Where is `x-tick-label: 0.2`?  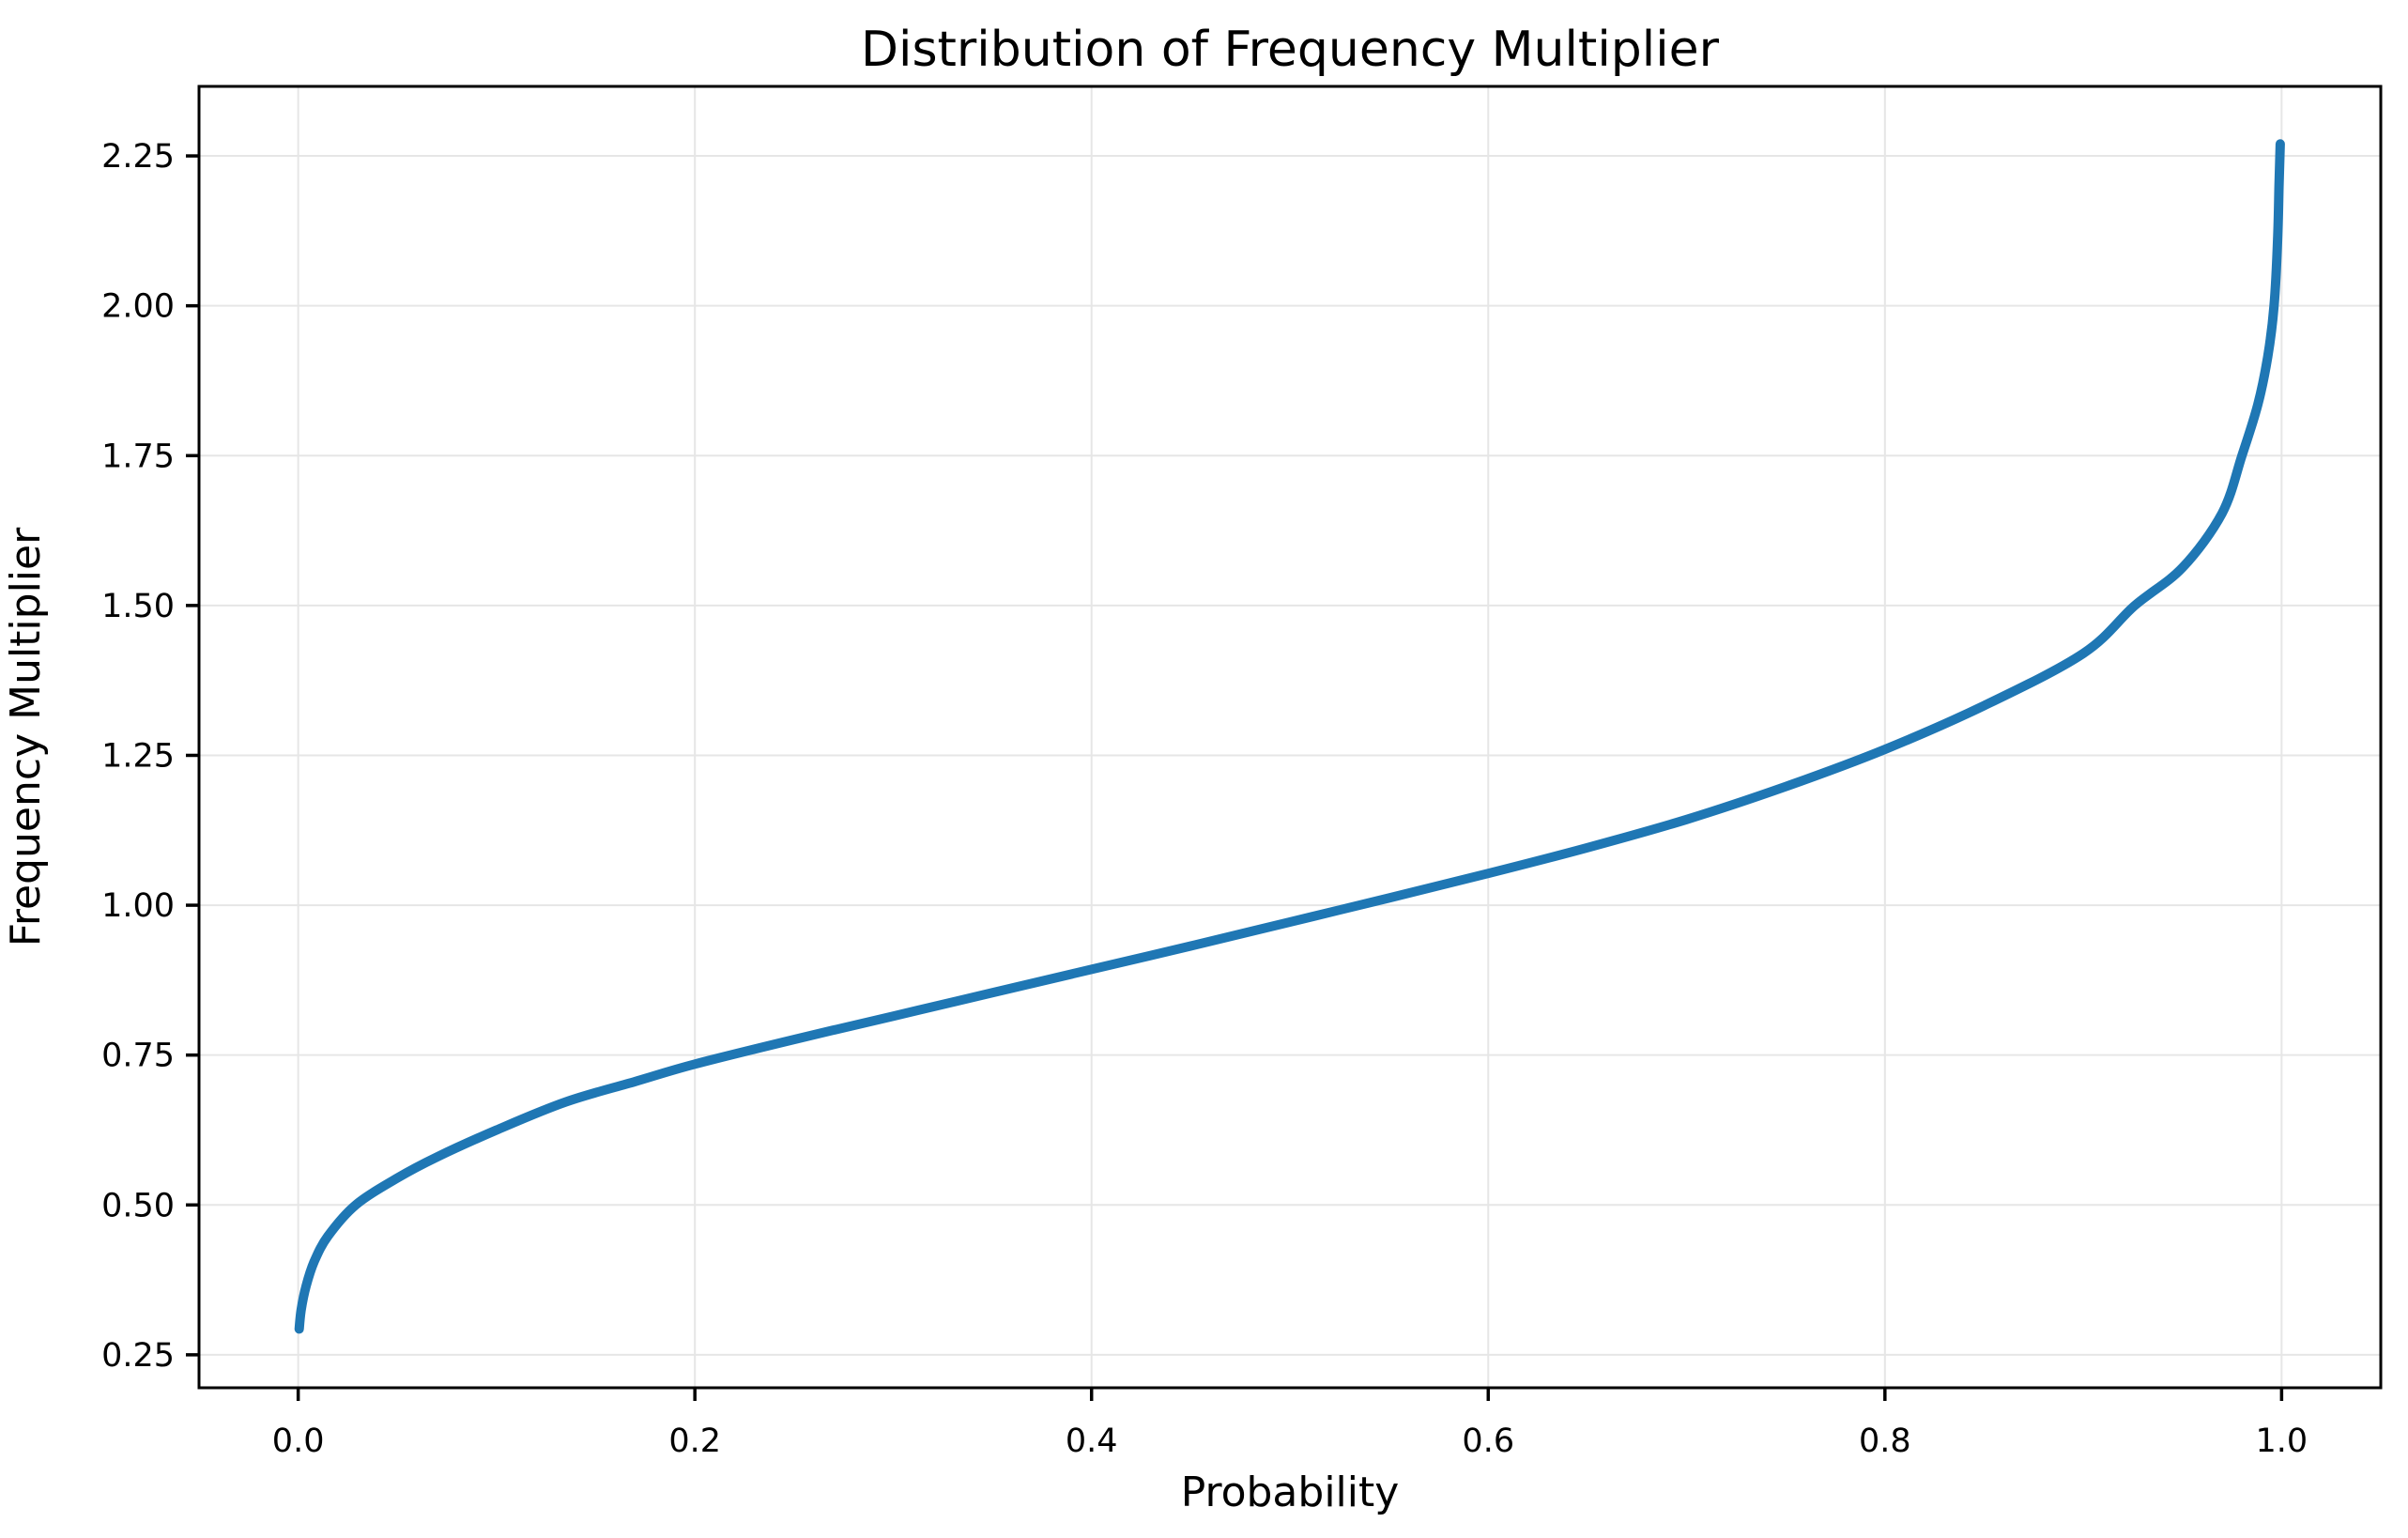
x-tick-label: 0.2 is located at coordinates (694, 1441).